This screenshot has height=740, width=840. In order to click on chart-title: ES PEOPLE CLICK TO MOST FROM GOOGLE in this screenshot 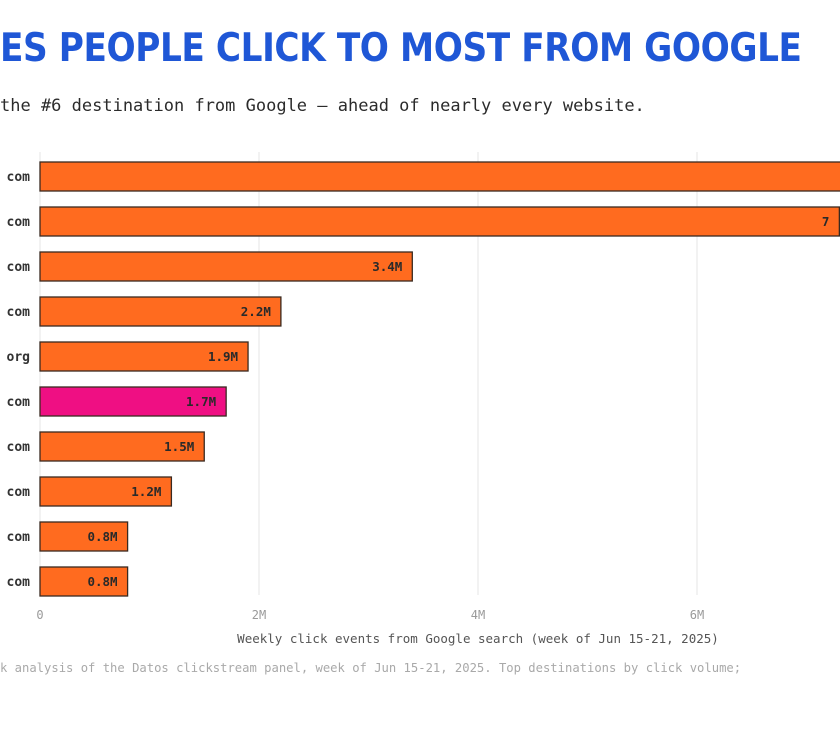, I will do `click(401, 48)`.